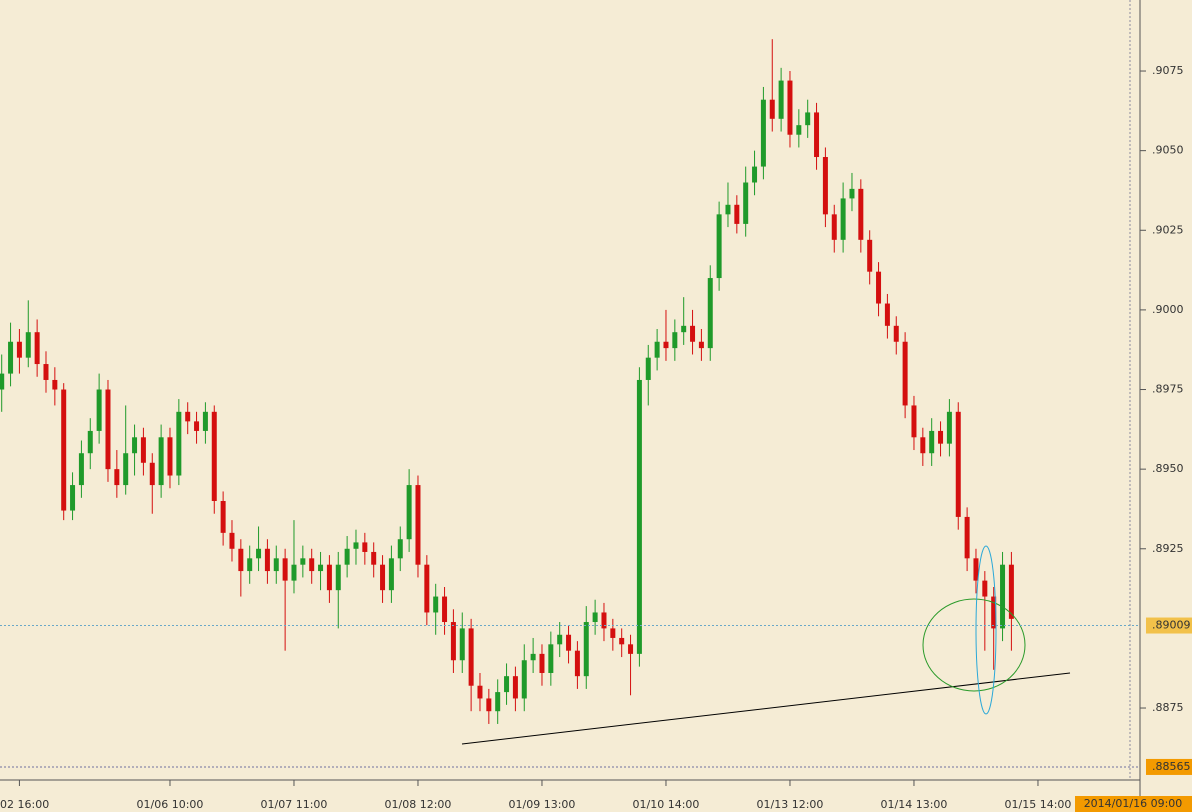 The height and width of the screenshot is (812, 1192). I want to click on low_marker-label: .88565, so click(1171, 766).